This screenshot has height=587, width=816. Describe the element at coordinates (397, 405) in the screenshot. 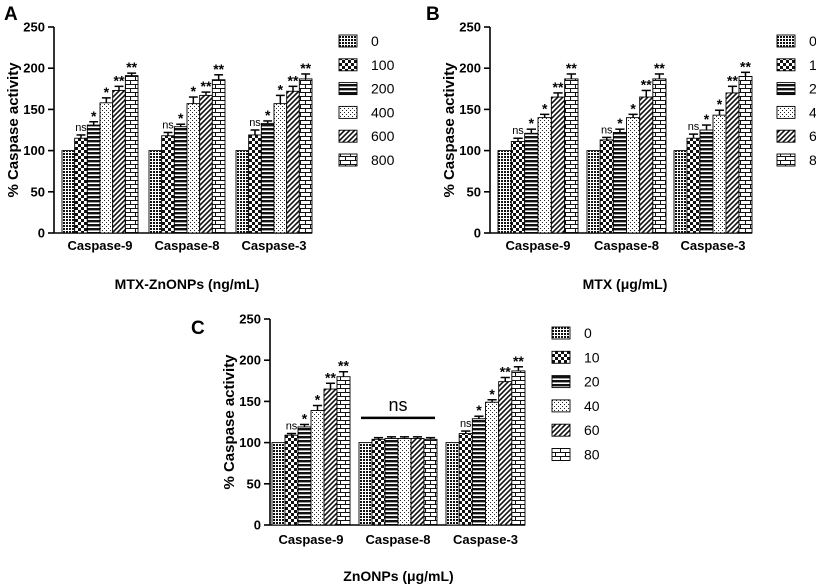

I see `bracket-label: ns` at that location.